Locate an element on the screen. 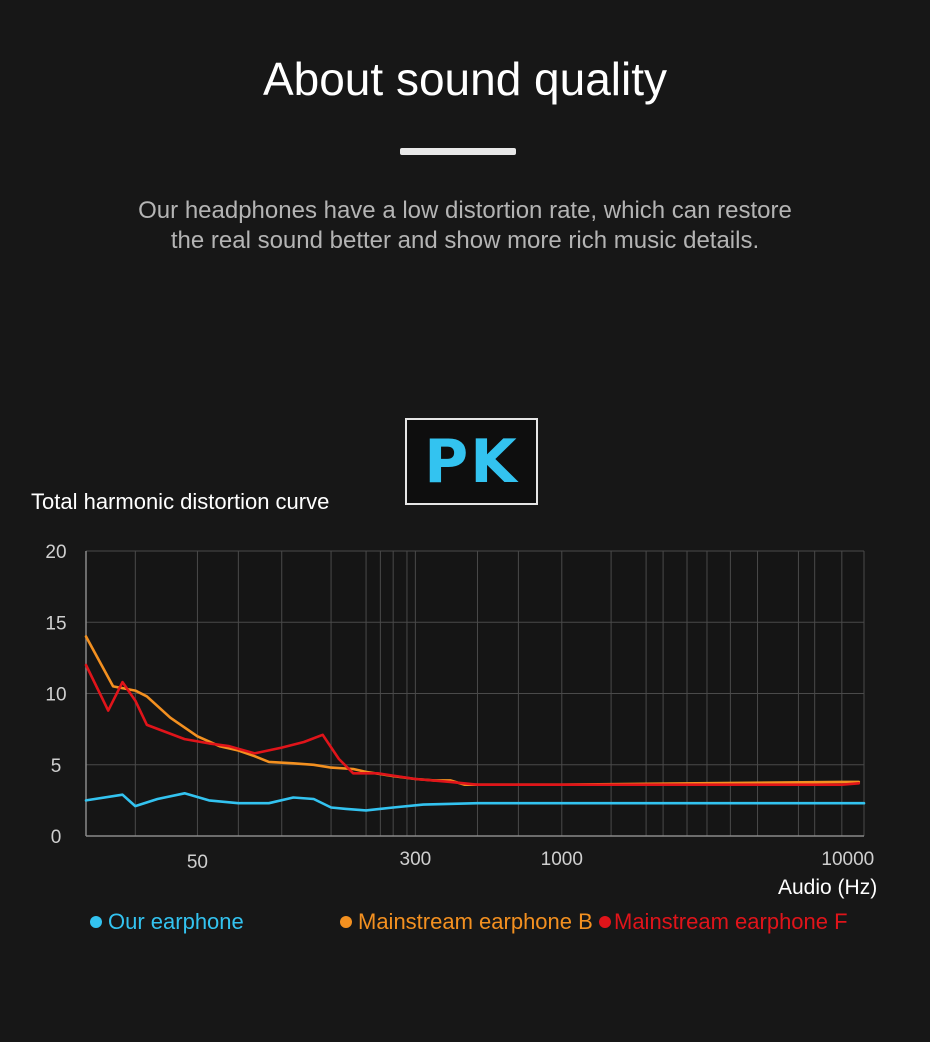 This screenshot has height=1042, width=930. legend-item-mainstream-f: Mainstream earphone F is located at coordinates (723, 922).